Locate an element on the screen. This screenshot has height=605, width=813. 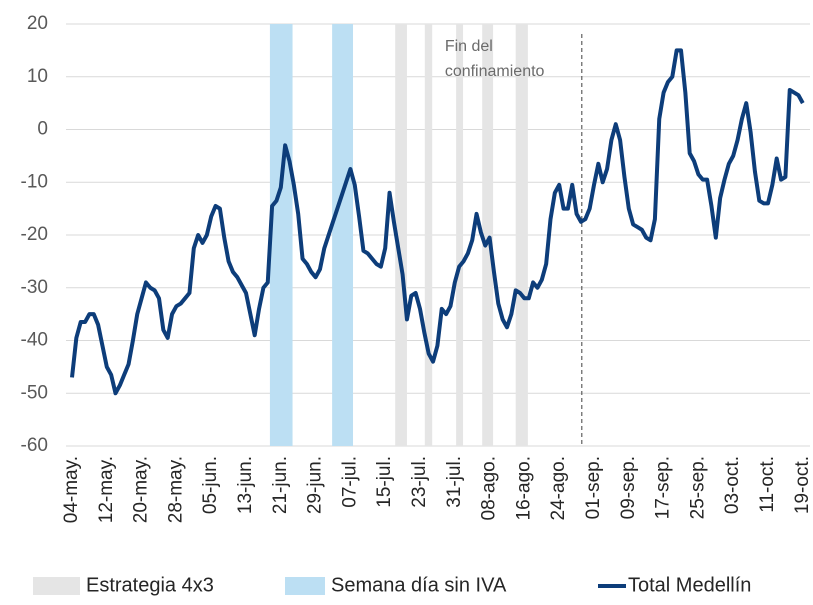
x-tick-label: 09-sep. is located at coordinates (628, 487).